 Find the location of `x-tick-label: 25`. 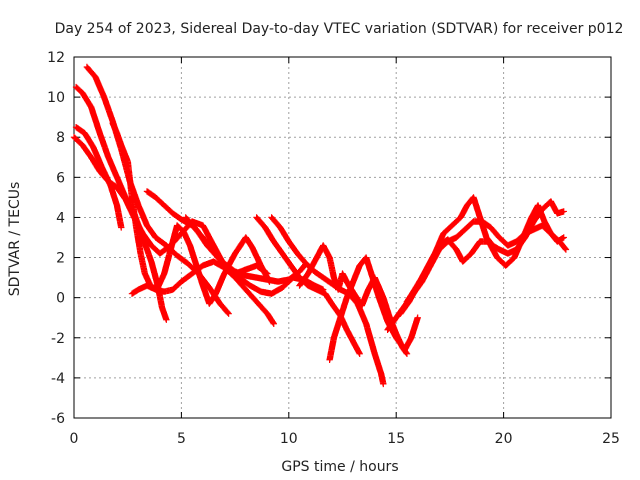

x-tick-label: 25 is located at coordinates (611, 439).